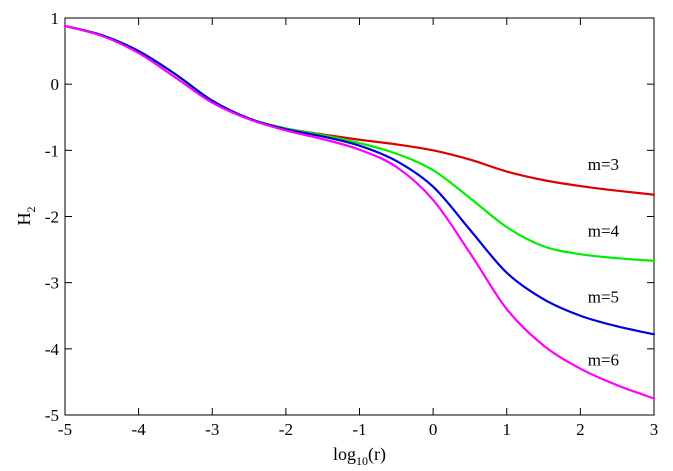  Describe the element at coordinates (603, 164) in the screenshot. I see `series-label-m-3: m=3` at that location.